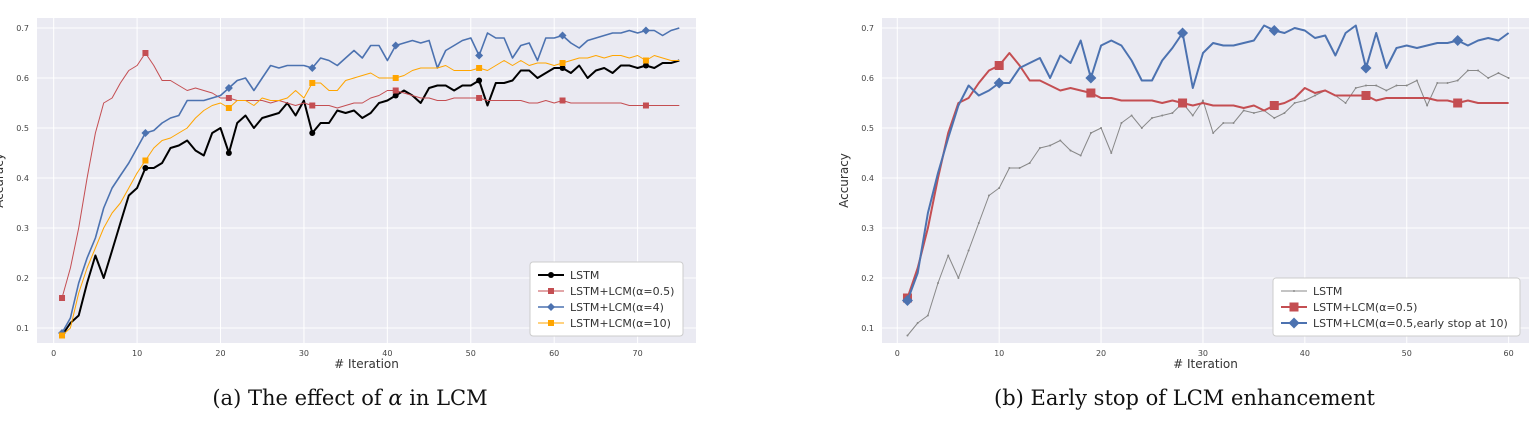 The width and height of the screenshot is (1537, 433). Describe the element at coordinates (867, 78) in the screenshot. I see `chart-1-y-tick-label: 0.6` at that location.